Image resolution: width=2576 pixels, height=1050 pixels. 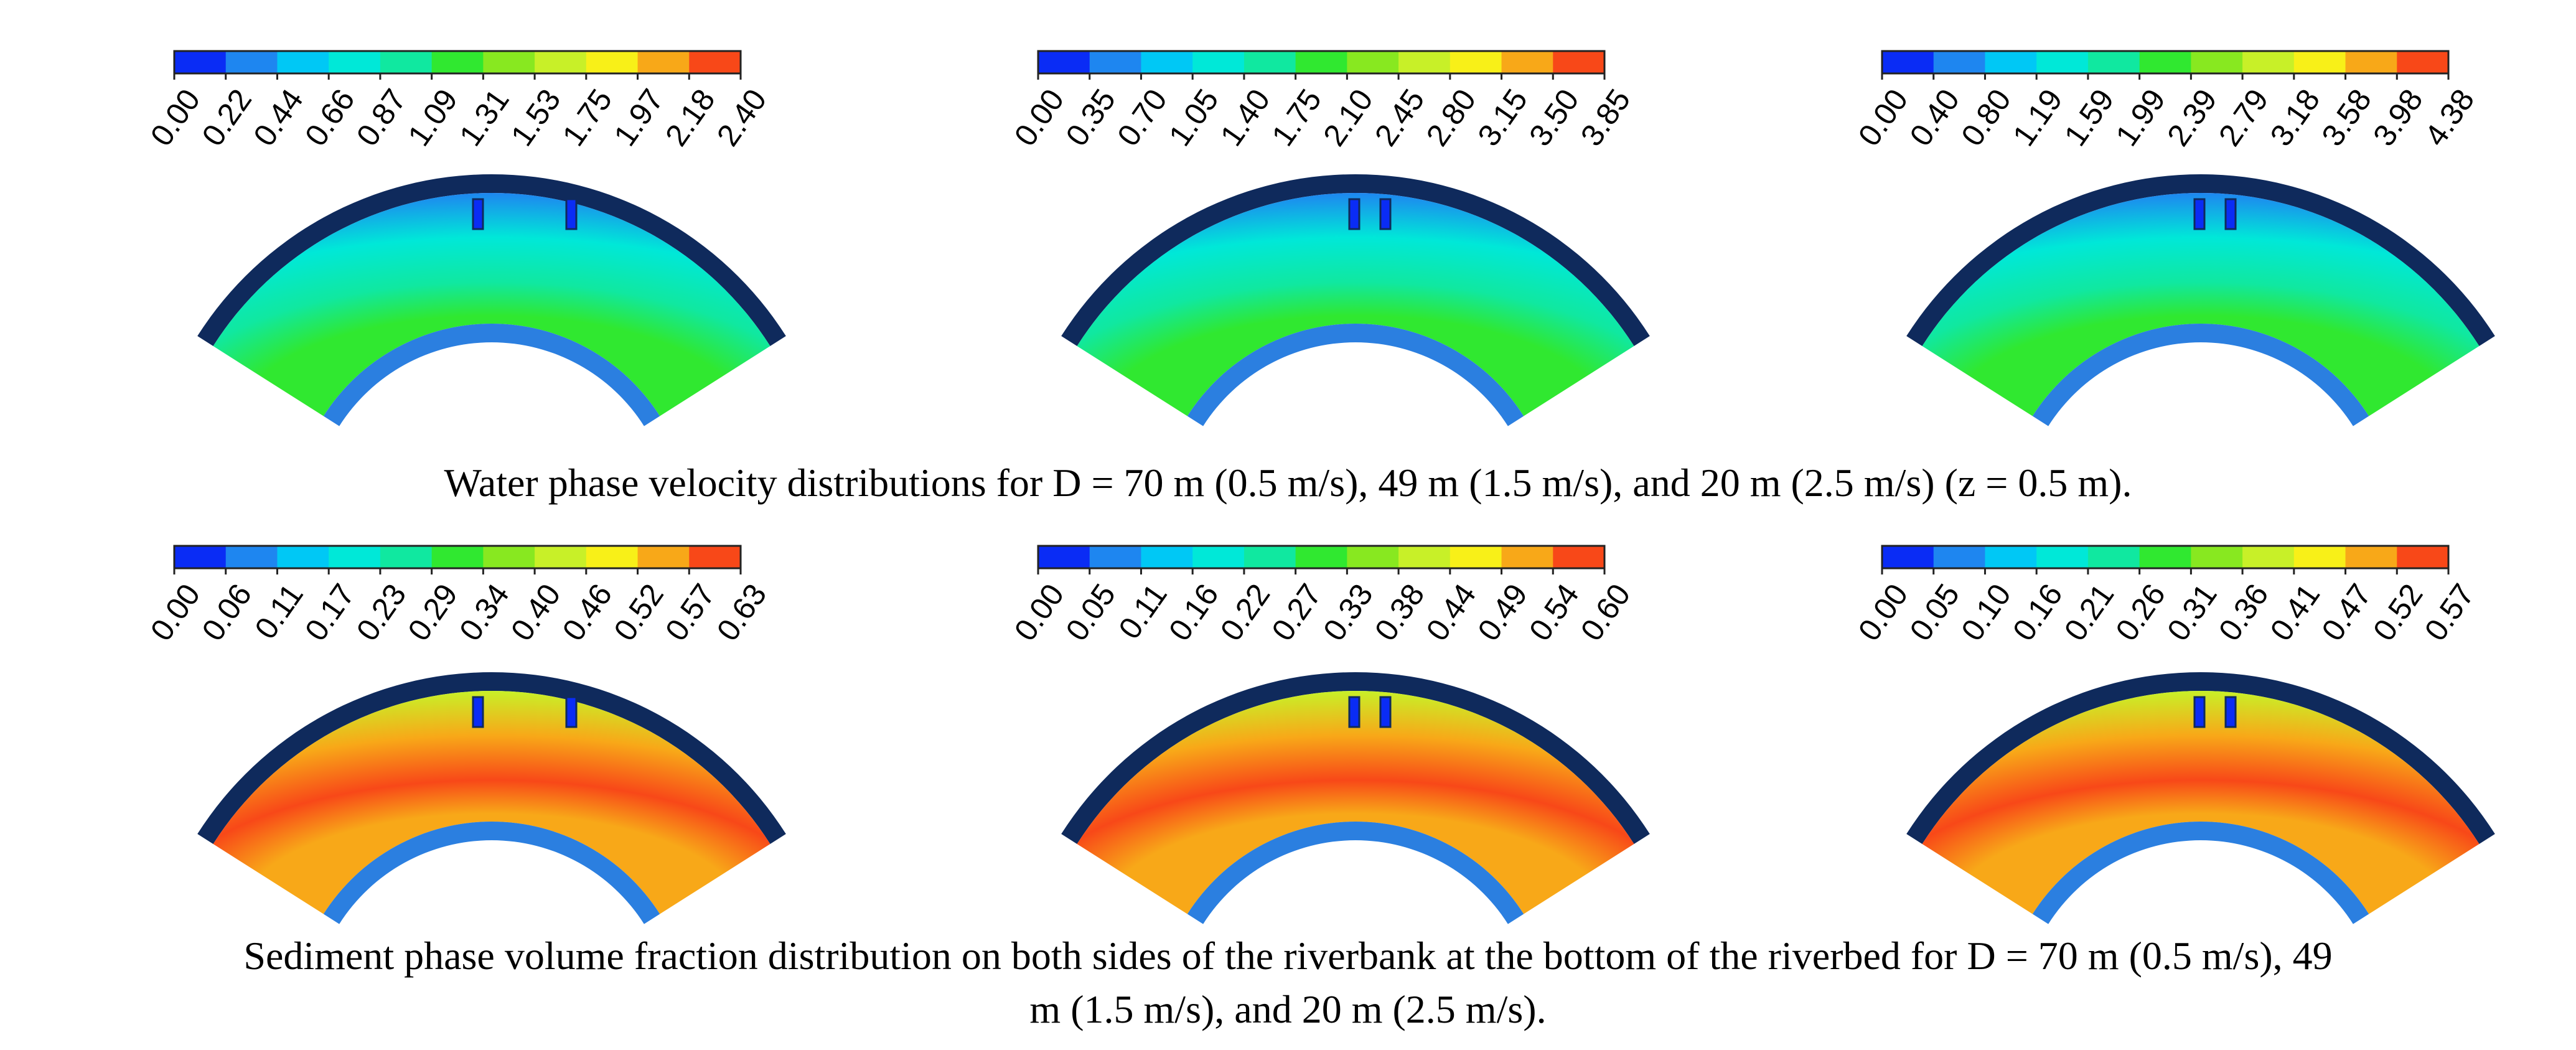 What do you see at coordinates (1091, 117) in the screenshot?
I see `colorbar-tick-label: 0.35` at bounding box center [1091, 117].